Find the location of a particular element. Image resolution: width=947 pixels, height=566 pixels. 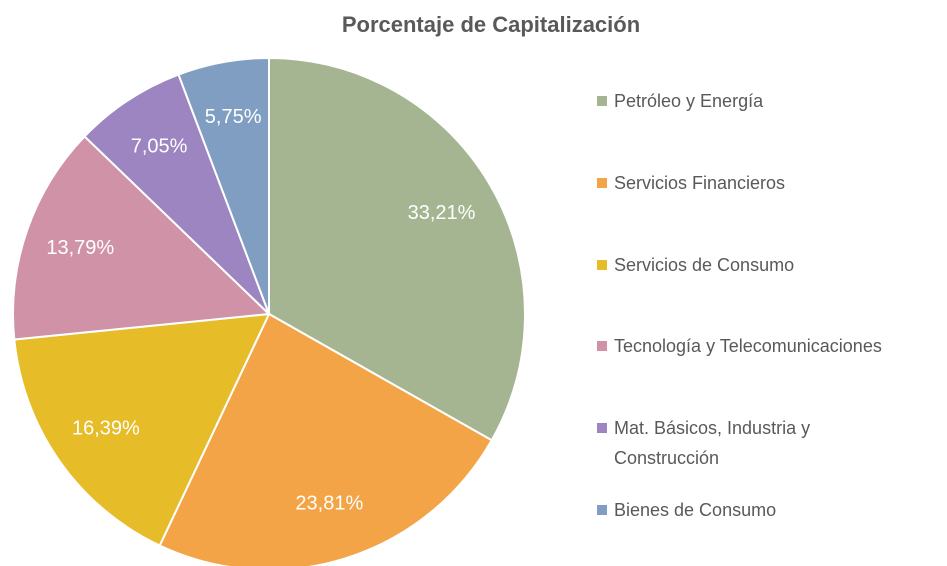

legend-item: Servicios de Consumo is located at coordinates (755, 265).